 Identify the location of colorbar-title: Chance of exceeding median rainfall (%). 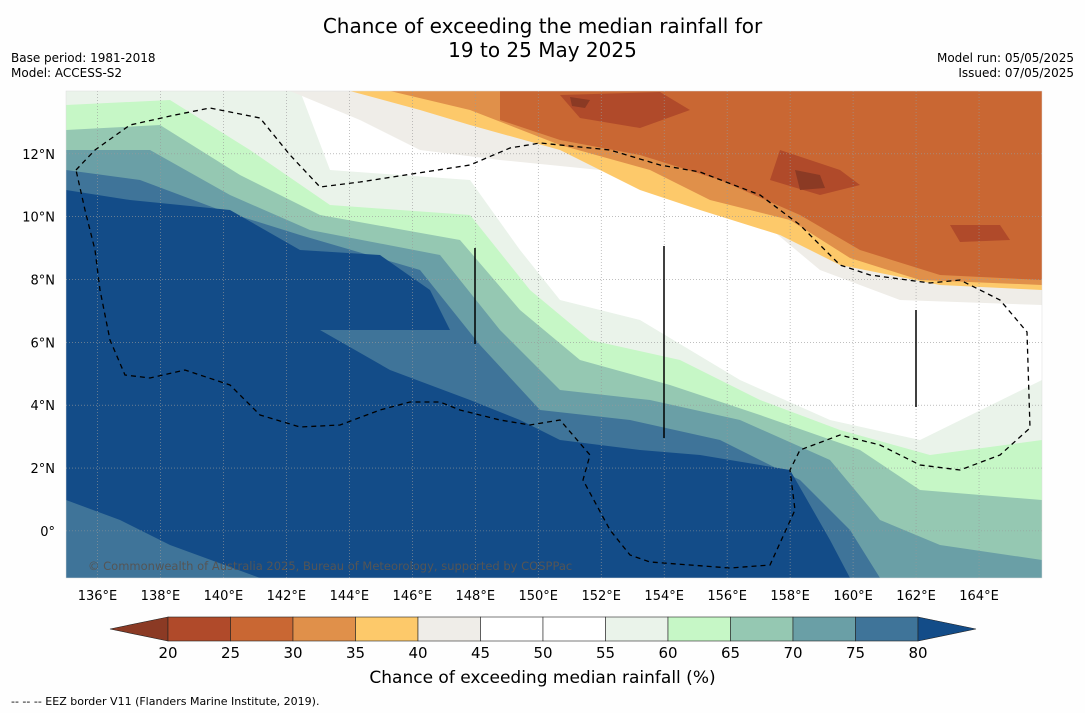
(542, 678).